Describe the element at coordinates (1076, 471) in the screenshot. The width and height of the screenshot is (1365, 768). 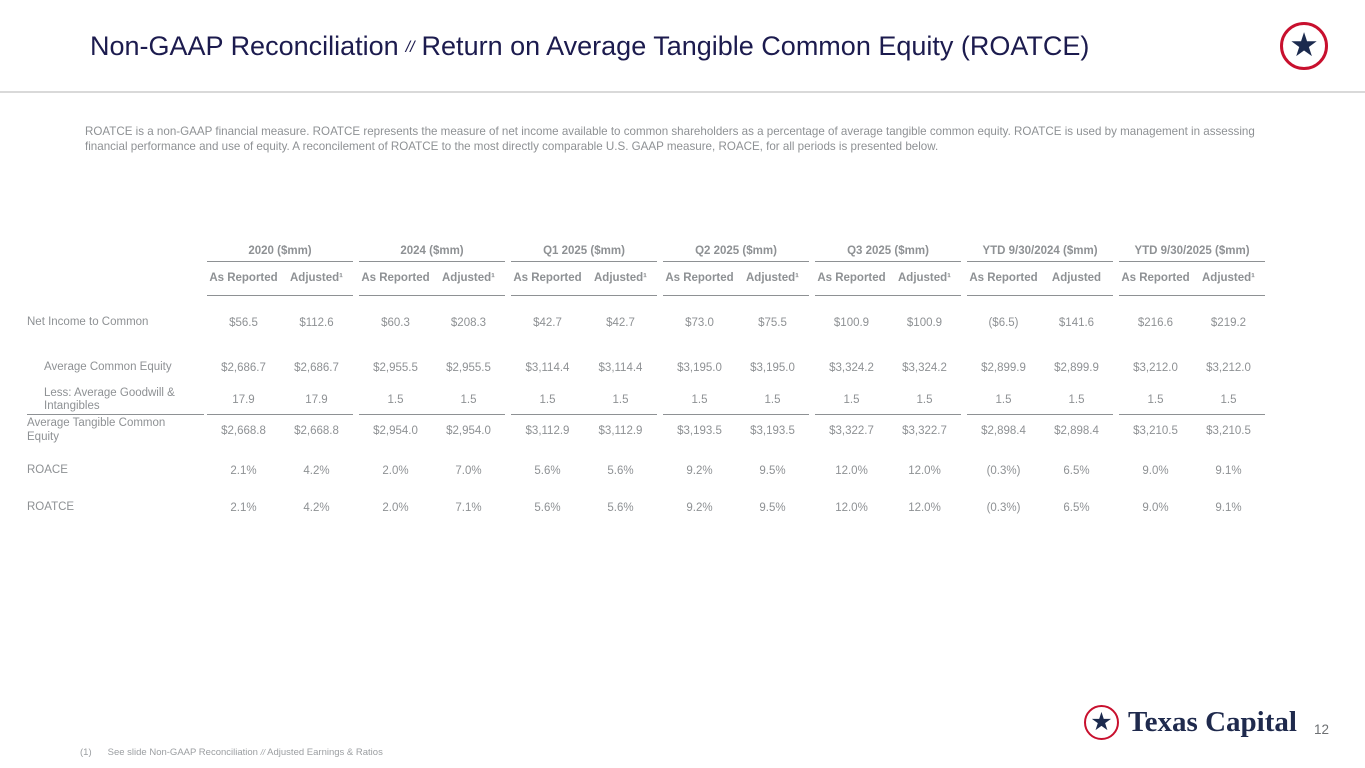
I see `table-cell: 6.5%` at that location.